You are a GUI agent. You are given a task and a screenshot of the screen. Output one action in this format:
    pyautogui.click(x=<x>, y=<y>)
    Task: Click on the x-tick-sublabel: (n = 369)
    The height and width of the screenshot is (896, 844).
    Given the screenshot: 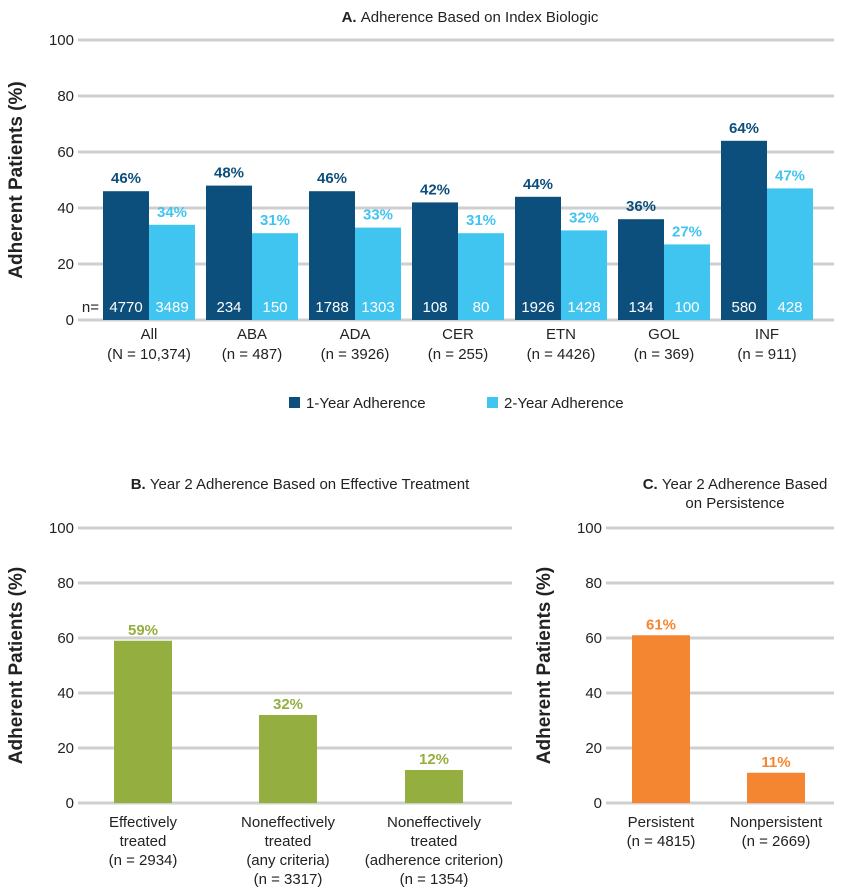 What is the action you would take?
    pyautogui.click(x=664, y=354)
    